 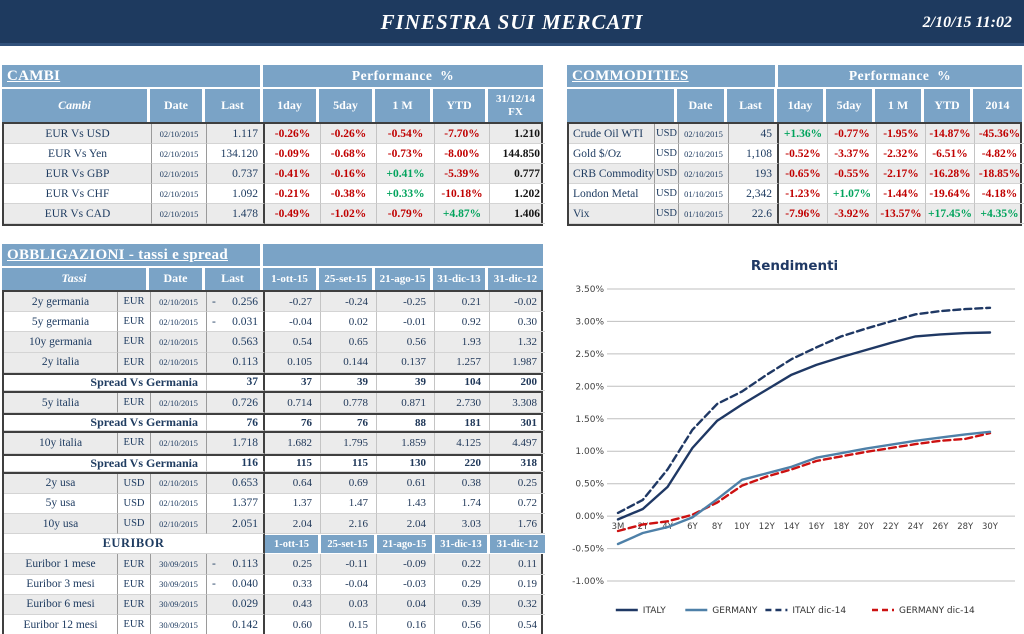 I want to click on cambi-title: CAMBI, so click(x=34, y=75).